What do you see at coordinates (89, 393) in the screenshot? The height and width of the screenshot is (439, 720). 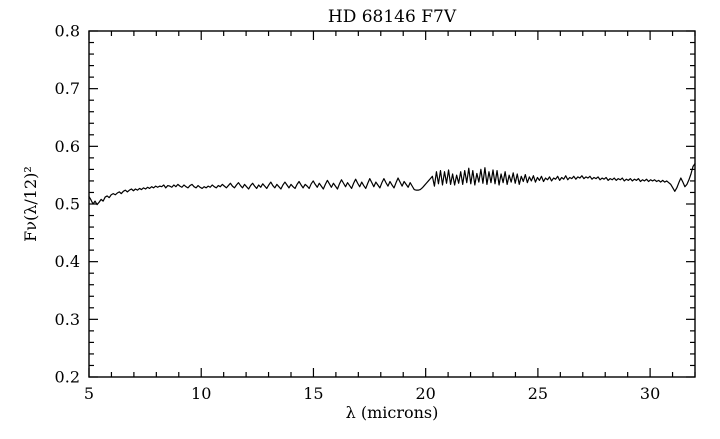 I see `x-tick-label: 5` at bounding box center [89, 393].